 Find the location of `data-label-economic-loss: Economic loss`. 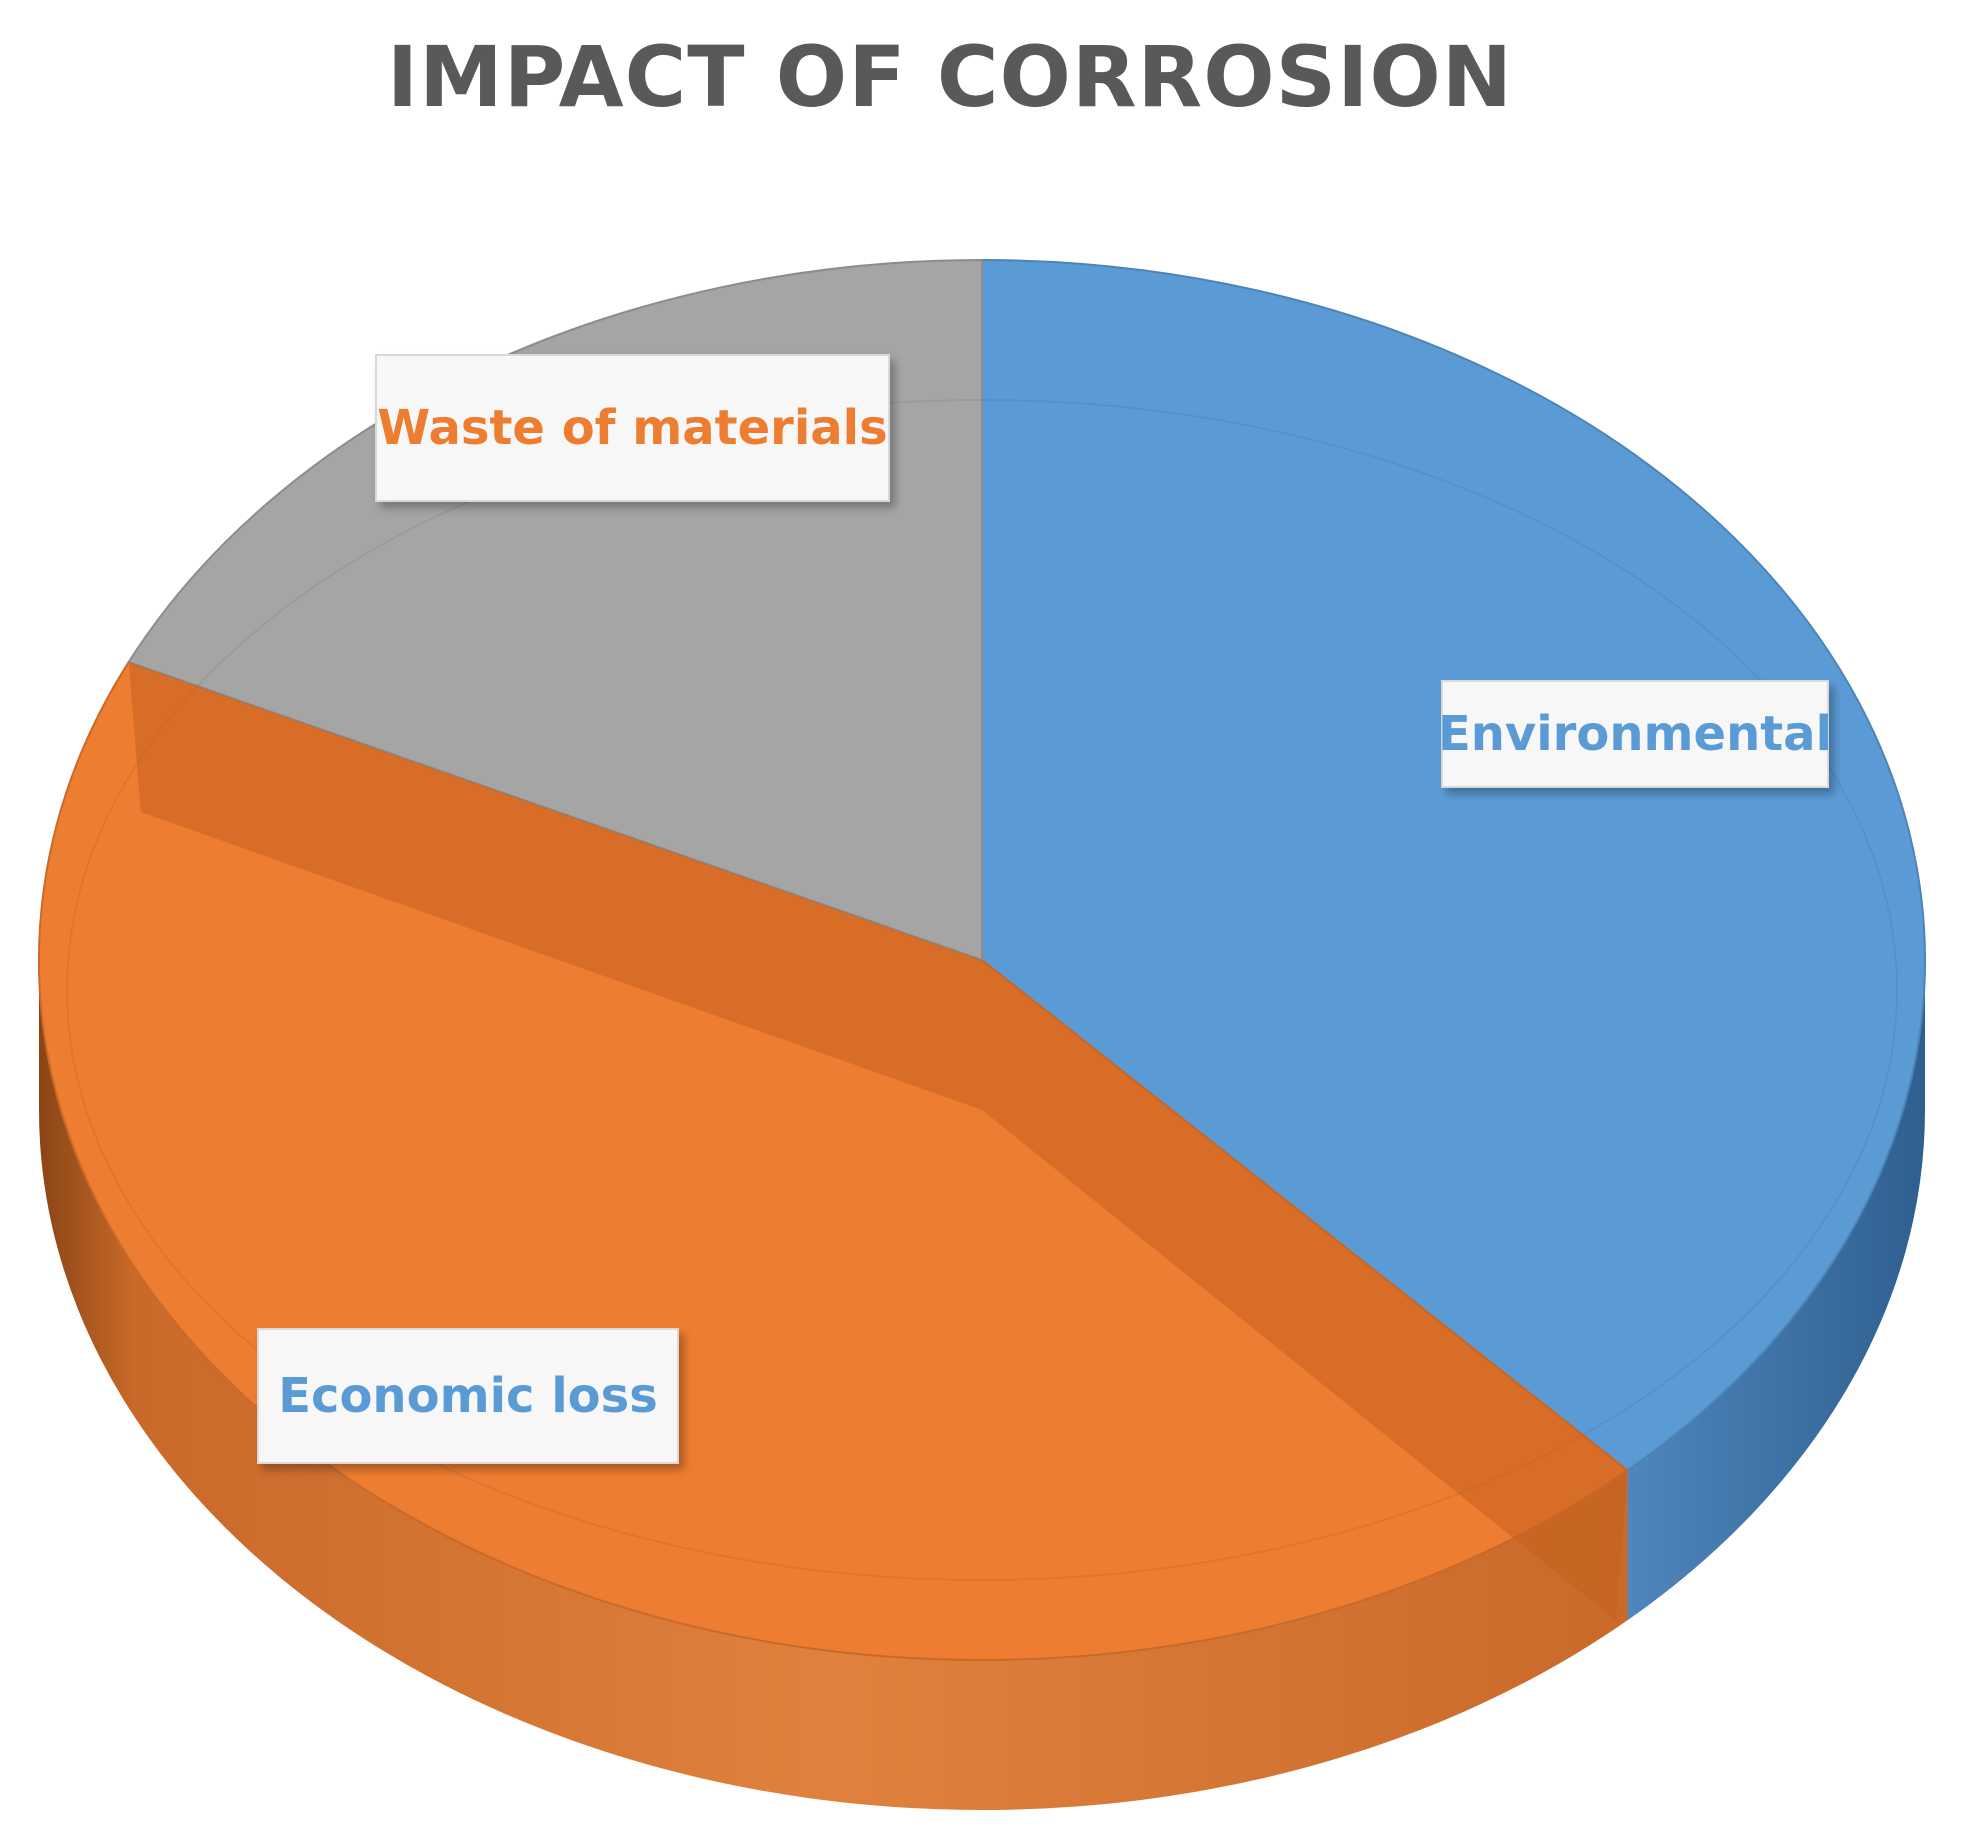

data-label-economic-loss: Economic loss is located at coordinates (468, 1396).